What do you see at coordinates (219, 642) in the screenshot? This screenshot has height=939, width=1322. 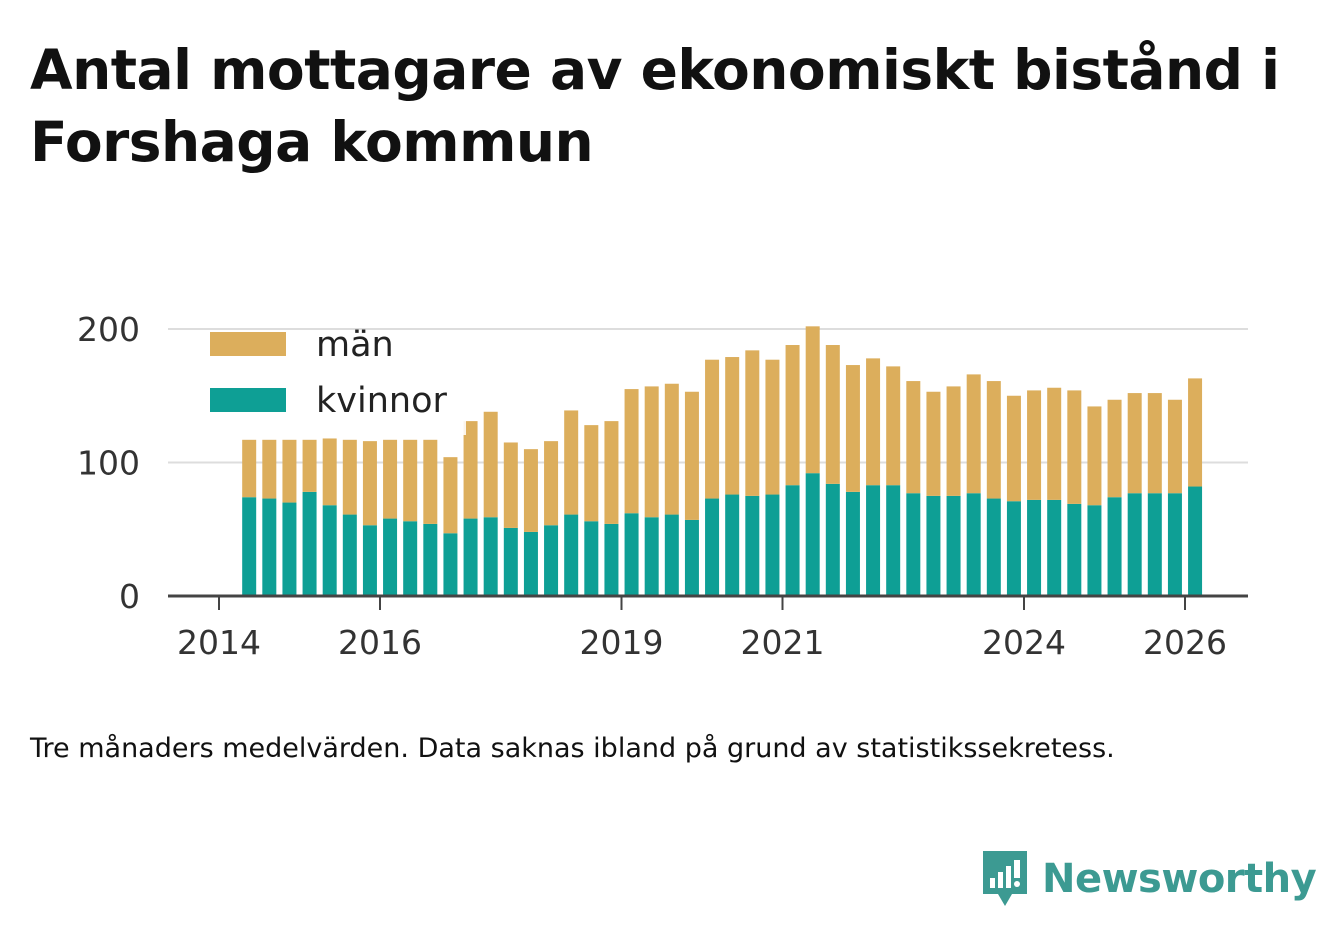 I see `x-tick-label-2014: 2014` at bounding box center [219, 642].